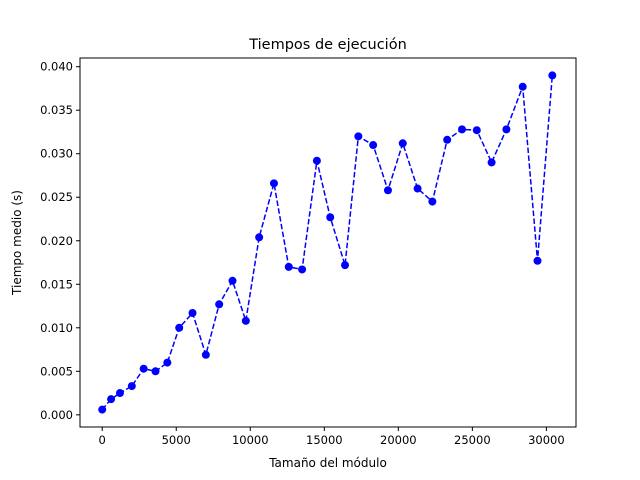 The image size is (640, 480). Describe the element at coordinates (56, 241) in the screenshot. I see `y-tick-label: 0.020` at that location.